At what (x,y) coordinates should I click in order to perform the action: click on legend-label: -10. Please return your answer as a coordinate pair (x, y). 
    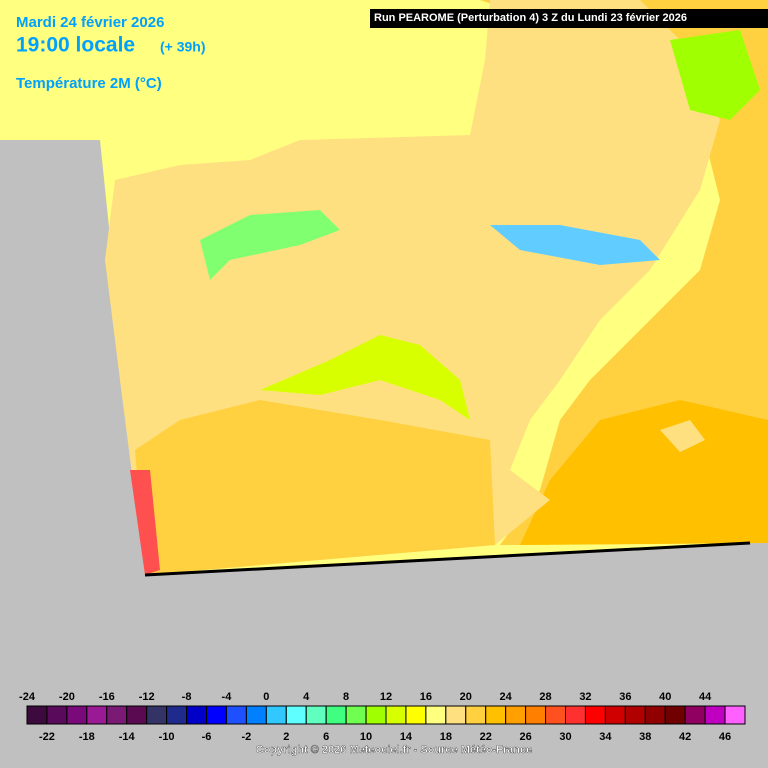
    Looking at the image, I should click on (167, 737).